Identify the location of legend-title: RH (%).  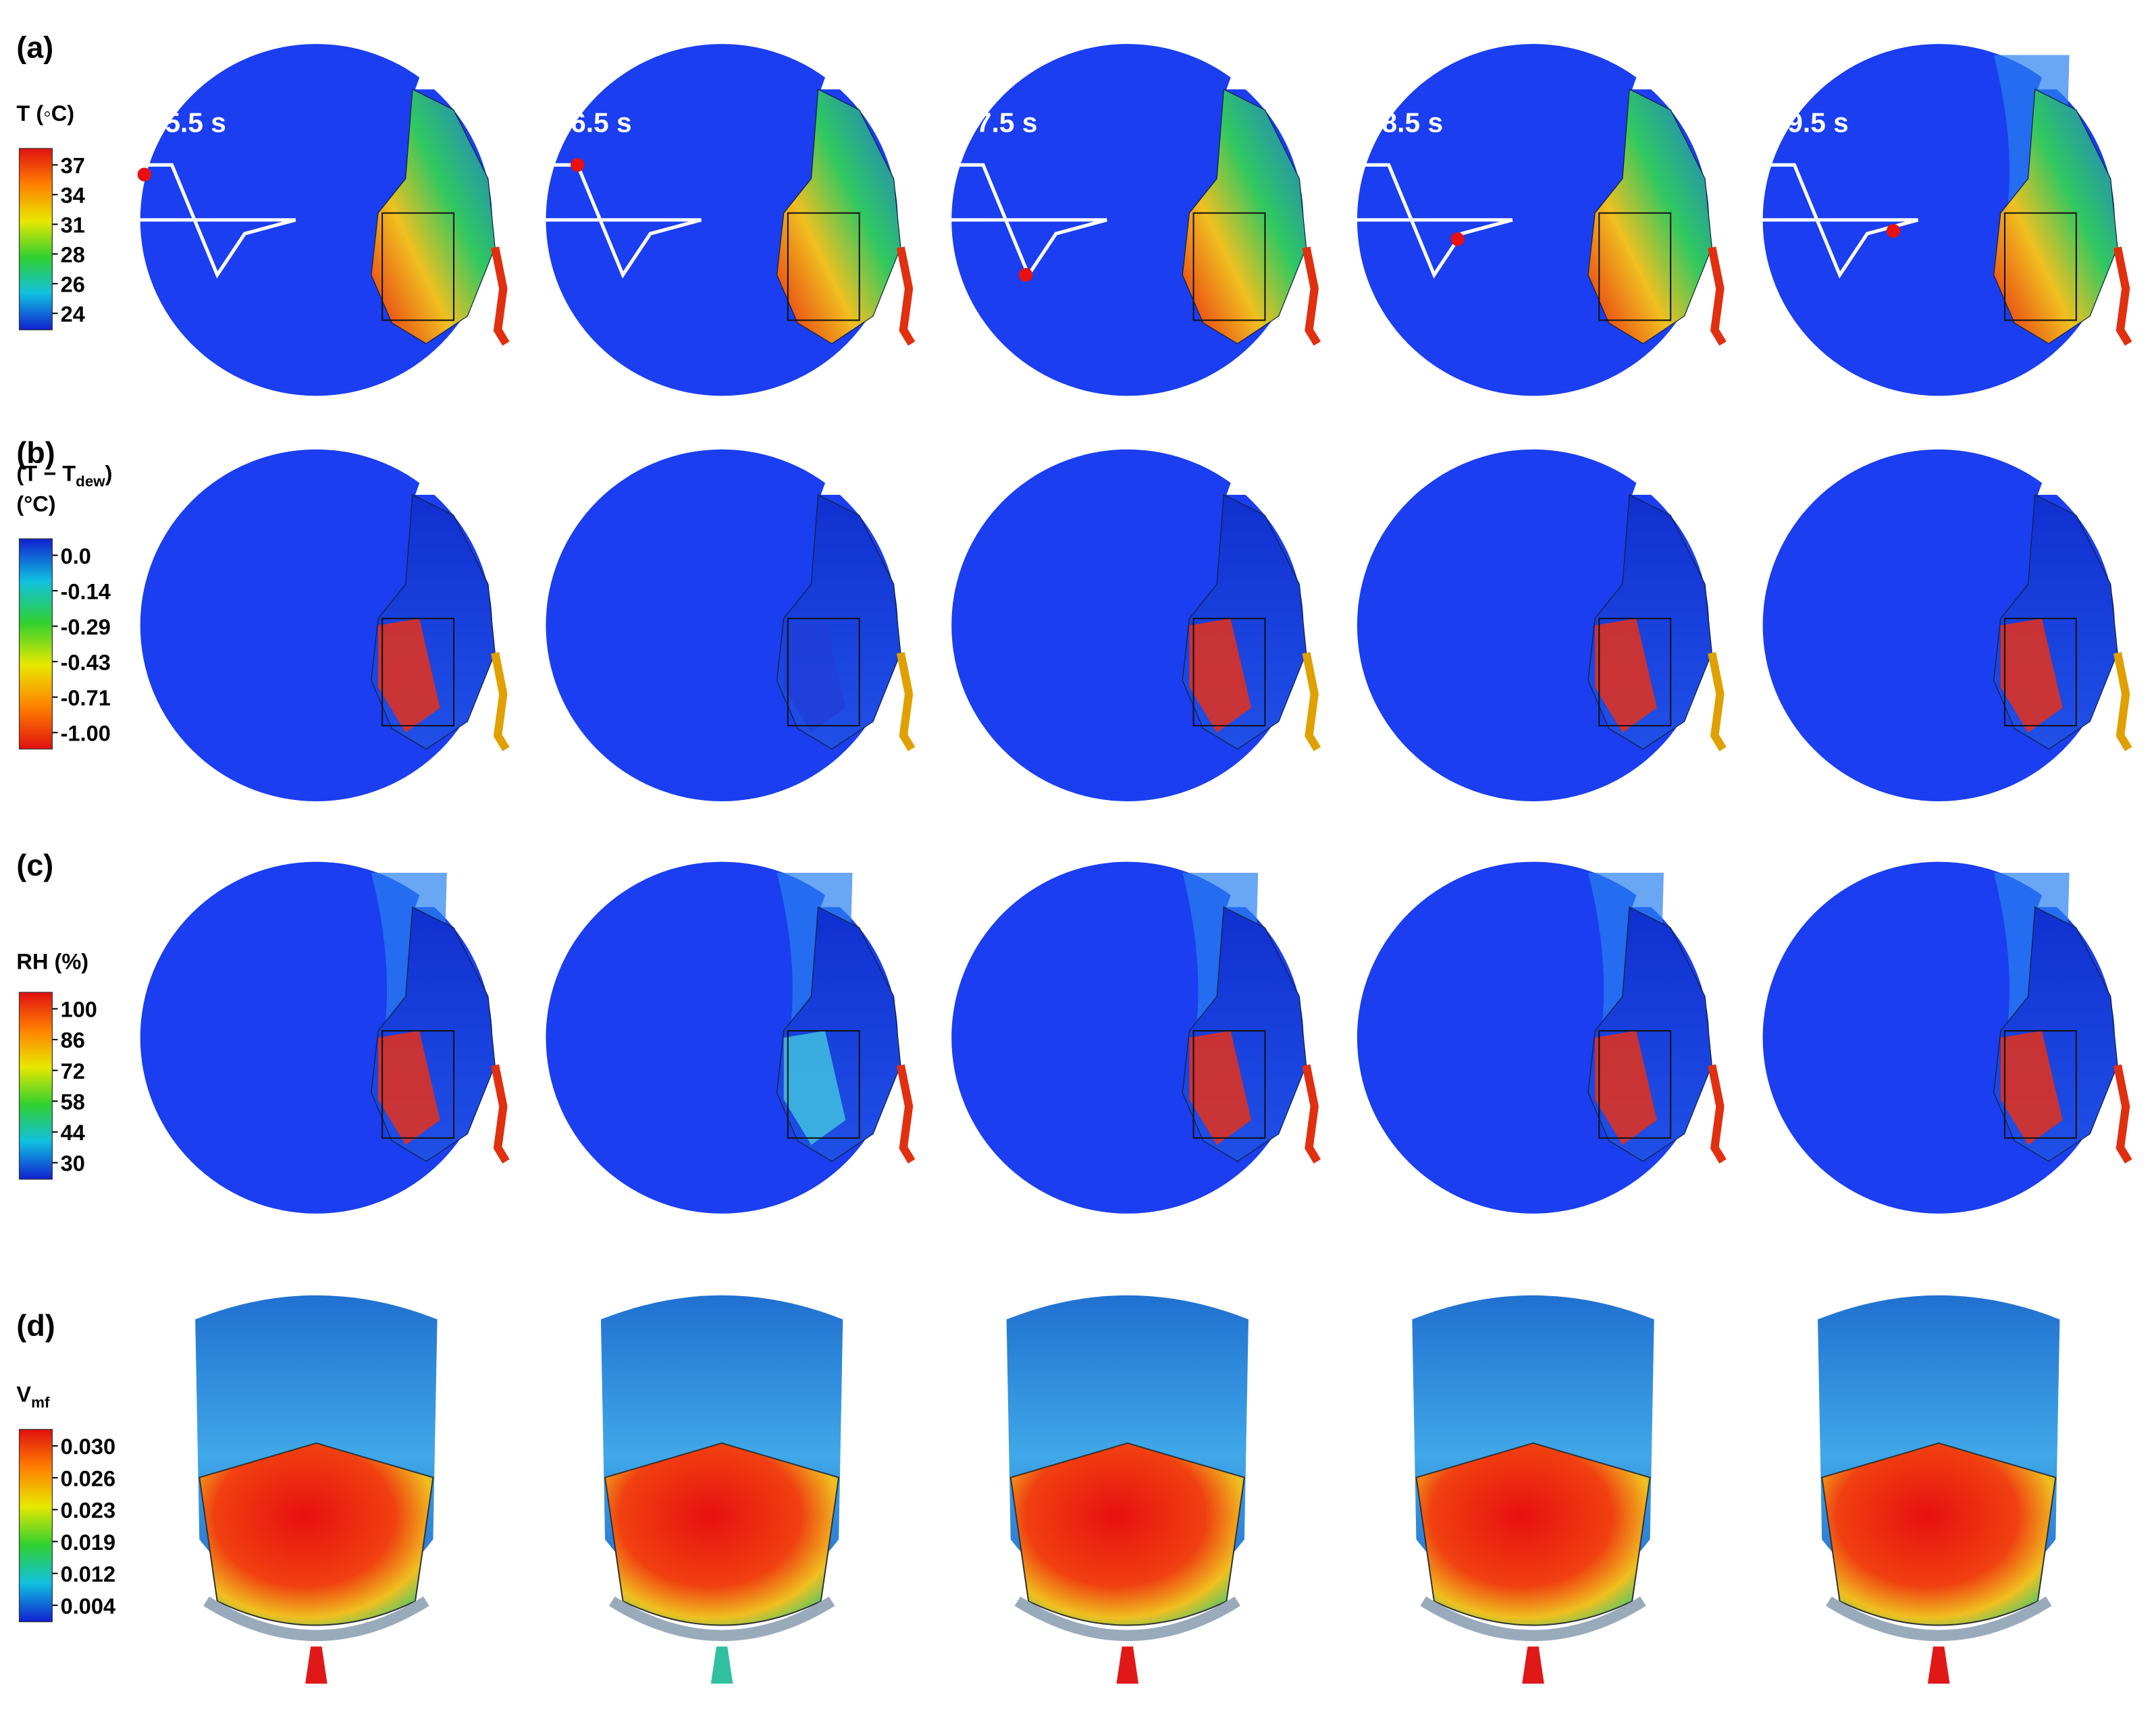
(52, 961).